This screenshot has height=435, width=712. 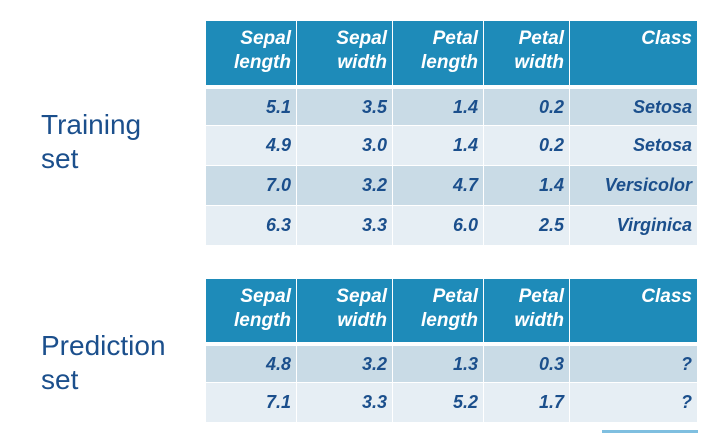 I want to click on cell-class: Virginica, so click(x=633, y=225).